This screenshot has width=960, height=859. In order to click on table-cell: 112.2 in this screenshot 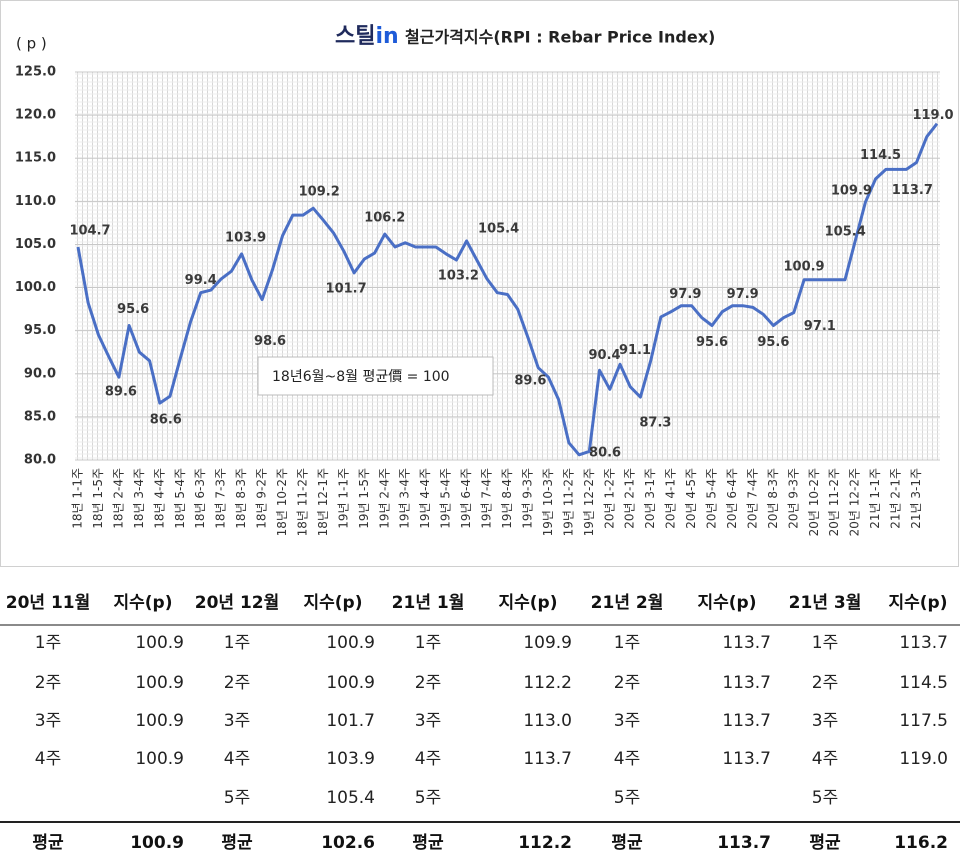, I will do `click(547, 683)`.